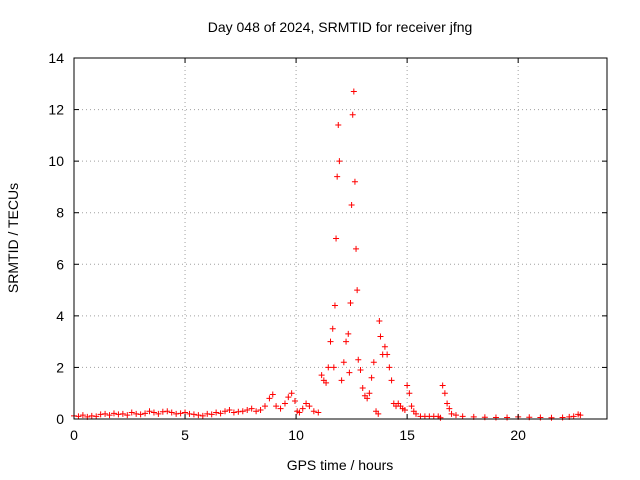 This screenshot has height=480, width=640. What do you see at coordinates (60, 419) in the screenshot?
I see `y-tick-label: 0` at bounding box center [60, 419].